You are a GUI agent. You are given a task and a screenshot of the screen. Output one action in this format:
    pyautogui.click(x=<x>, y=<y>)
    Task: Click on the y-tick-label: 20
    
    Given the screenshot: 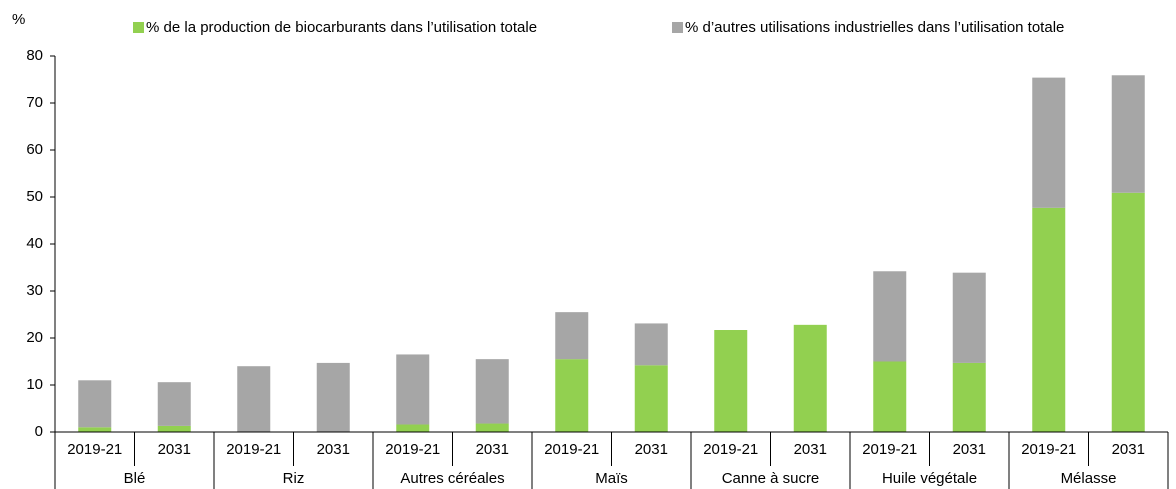 What is the action you would take?
    pyautogui.click(x=34, y=337)
    